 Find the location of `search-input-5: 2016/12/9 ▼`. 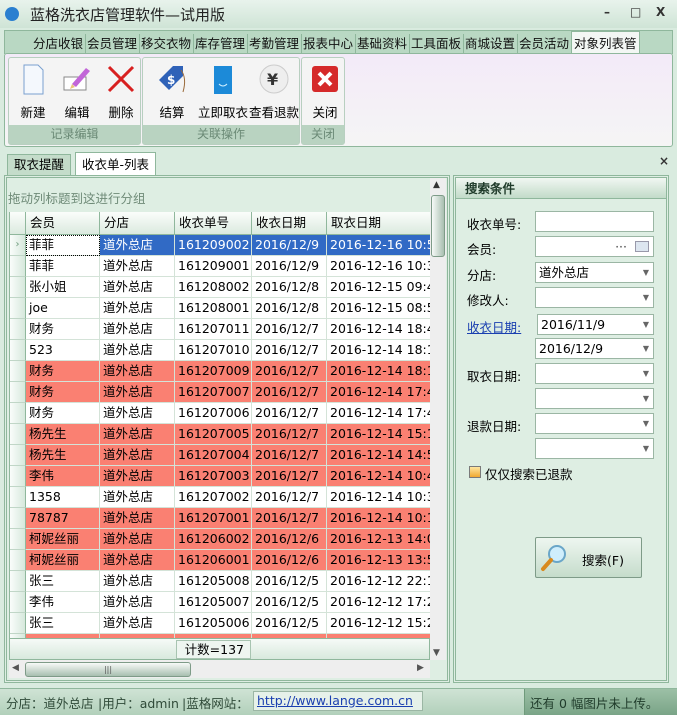

search-input-5: 2016/12/9 ▼ is located at coordinates (594, 348).